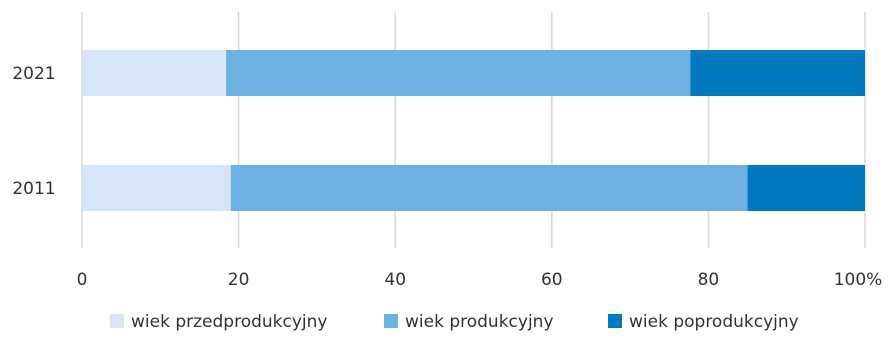 This screenshot has width=890, height=338. What do you see at coordinates (480, 280) in the screenshot?
I see `x-axis-ticks: 0 20 40 60 80 100%` at bounding box center [480, 280].